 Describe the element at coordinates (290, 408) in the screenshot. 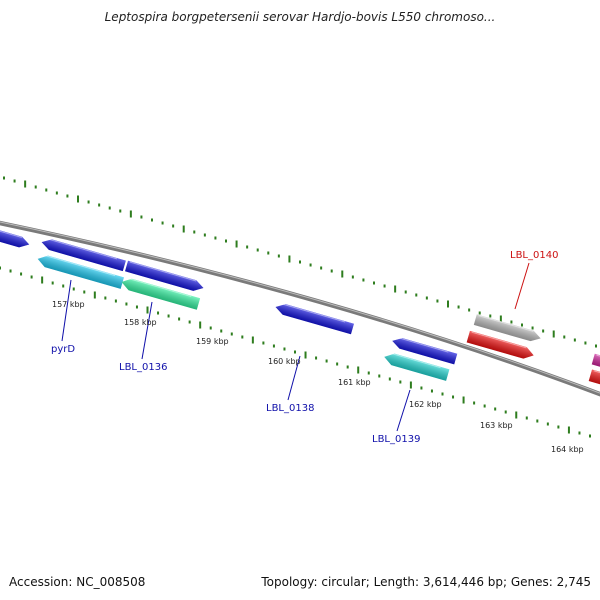

I see `gene-label-lbl-0138: LBL_0138` at that location.